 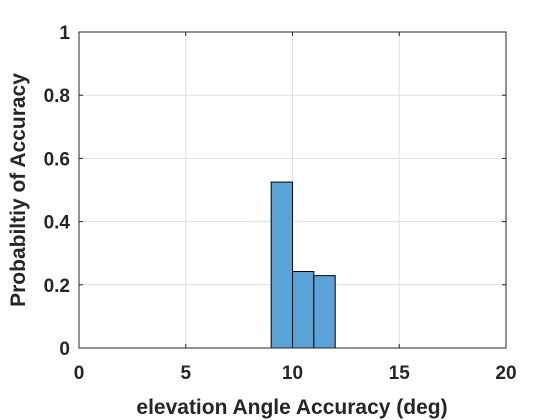 What do you see at coordinates (400, 373) in the screenshot?
I see `x-tick-label: 15` at bounding box center [400, 373].